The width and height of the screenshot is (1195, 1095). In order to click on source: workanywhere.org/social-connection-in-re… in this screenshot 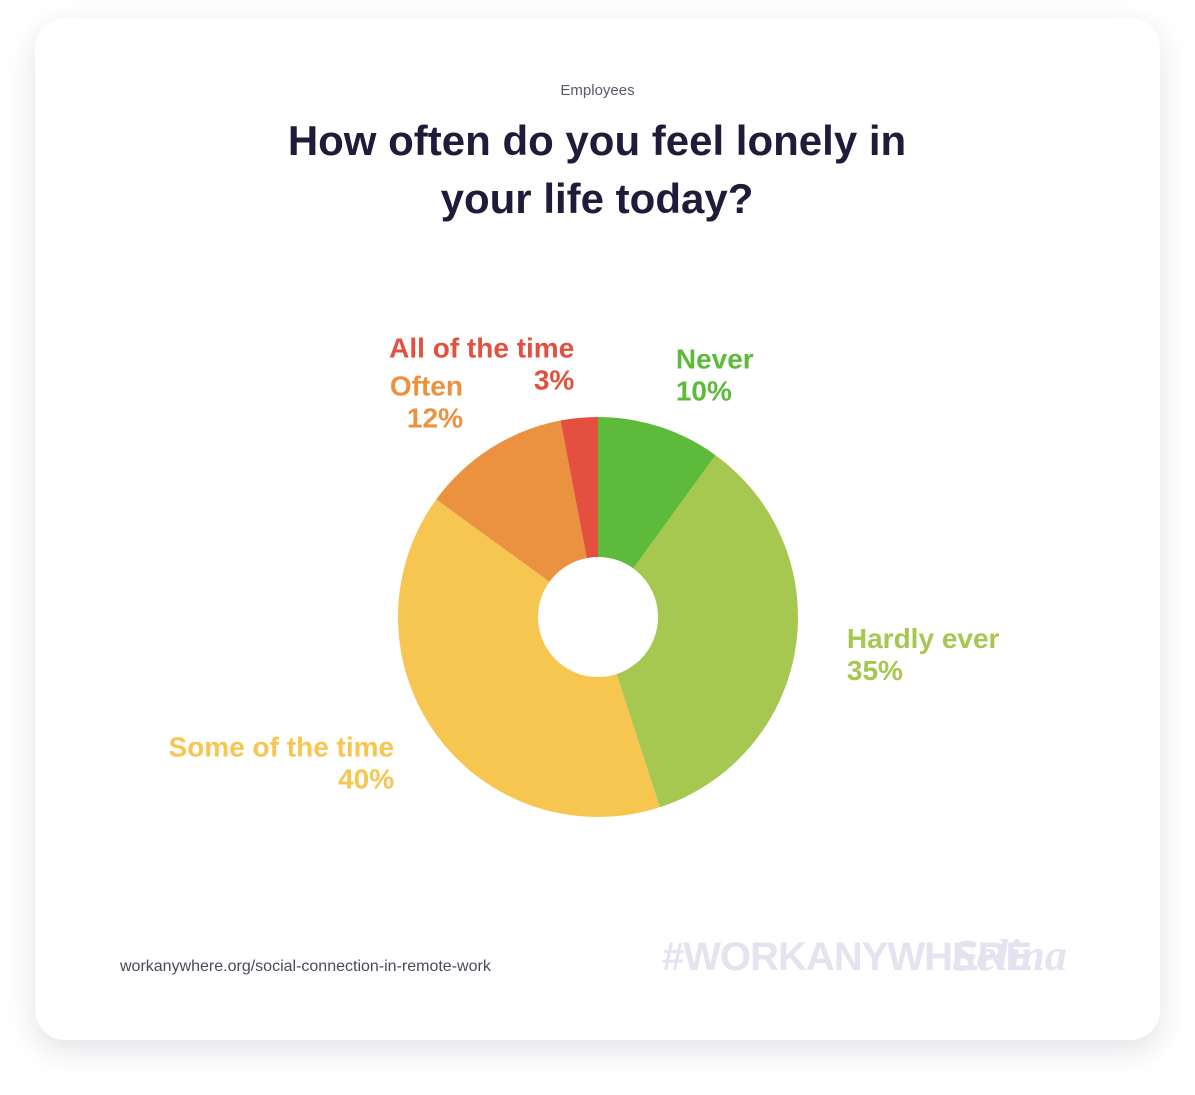, I will do `click(305, 966)`.